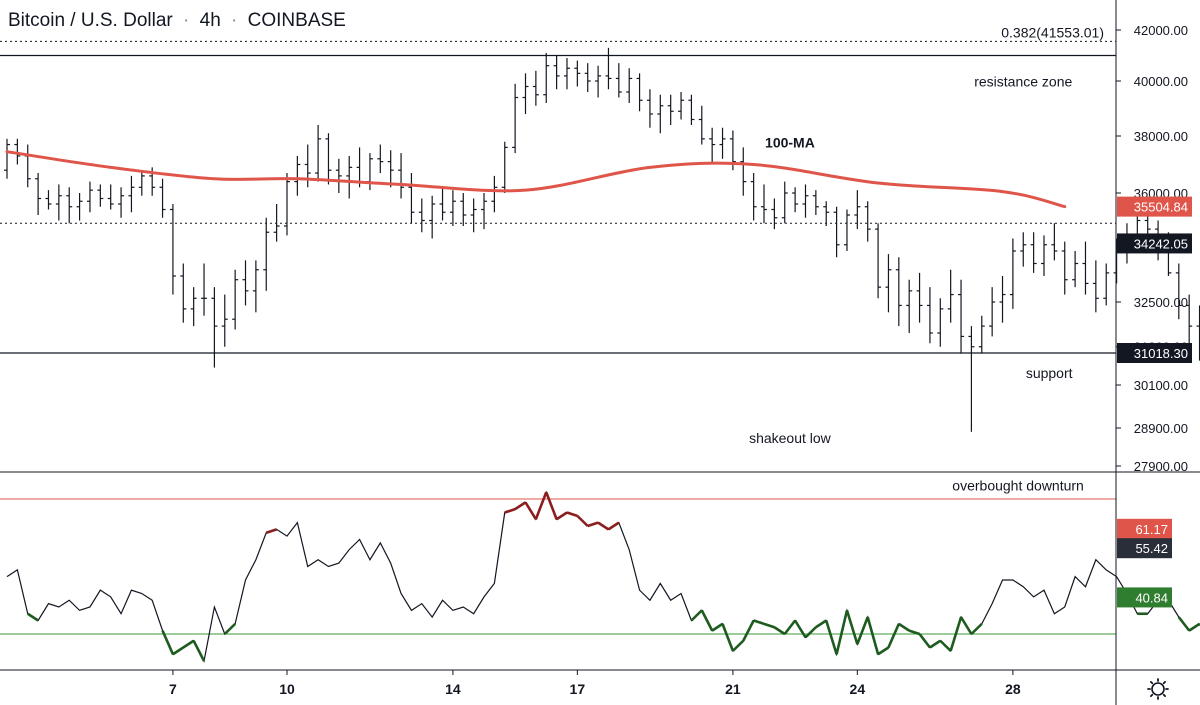 This screenshot has width=1200, height=705. I want to click on rsi-tag-label: 61.17, so click(1151, 529).